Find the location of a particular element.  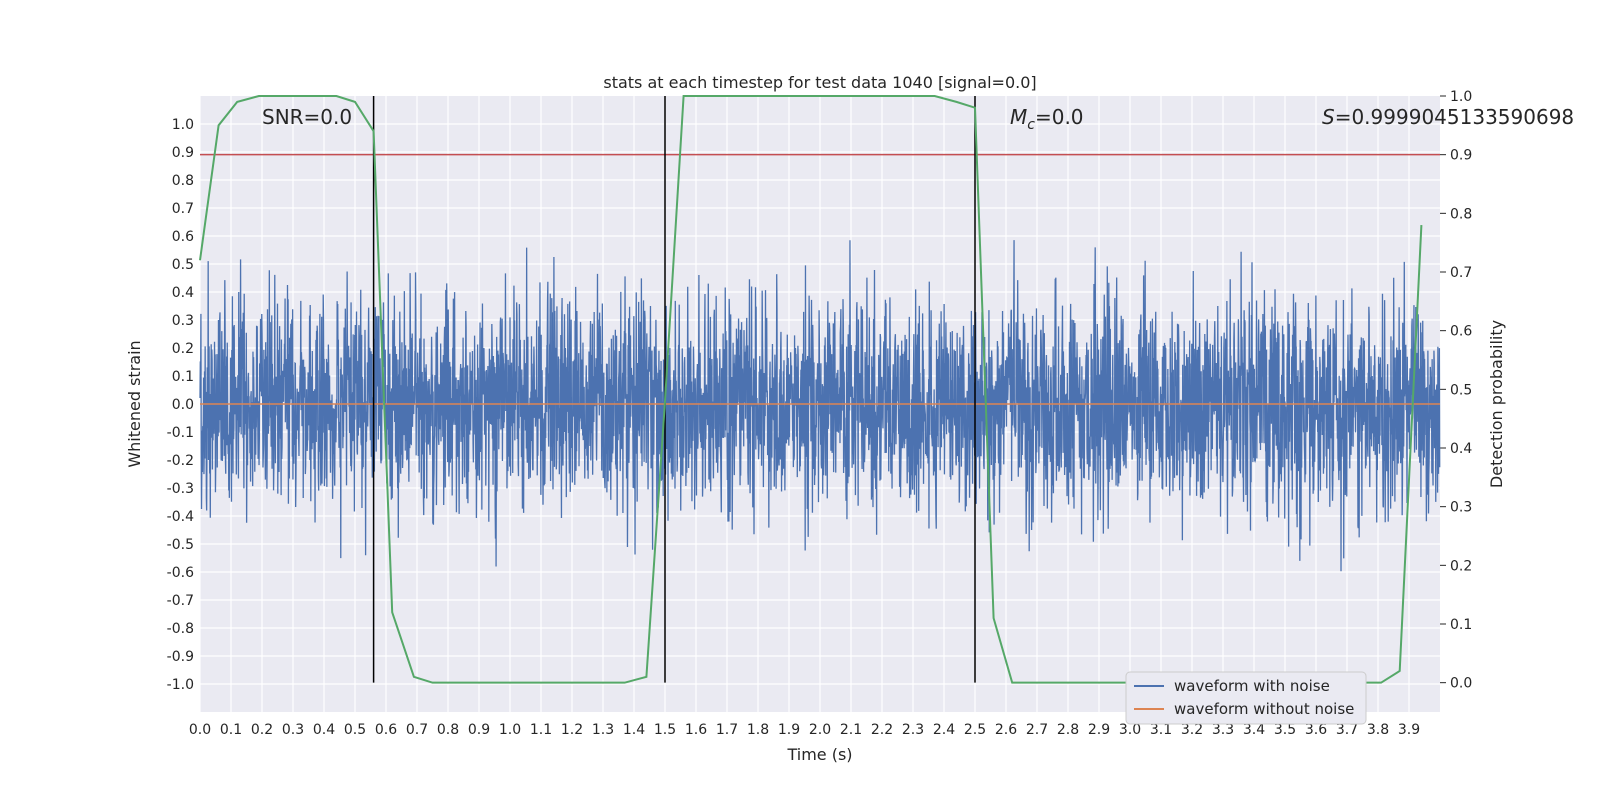

x-tick-label: 1.9 is located at coordinates (789, 730).